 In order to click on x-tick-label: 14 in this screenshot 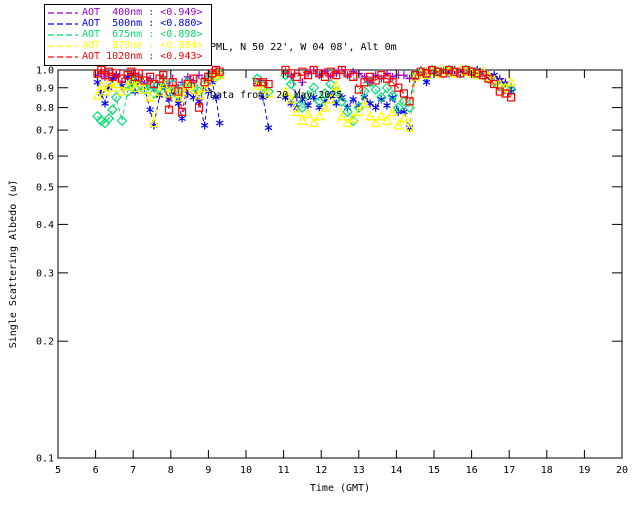, I will do `click(396, 470)`.